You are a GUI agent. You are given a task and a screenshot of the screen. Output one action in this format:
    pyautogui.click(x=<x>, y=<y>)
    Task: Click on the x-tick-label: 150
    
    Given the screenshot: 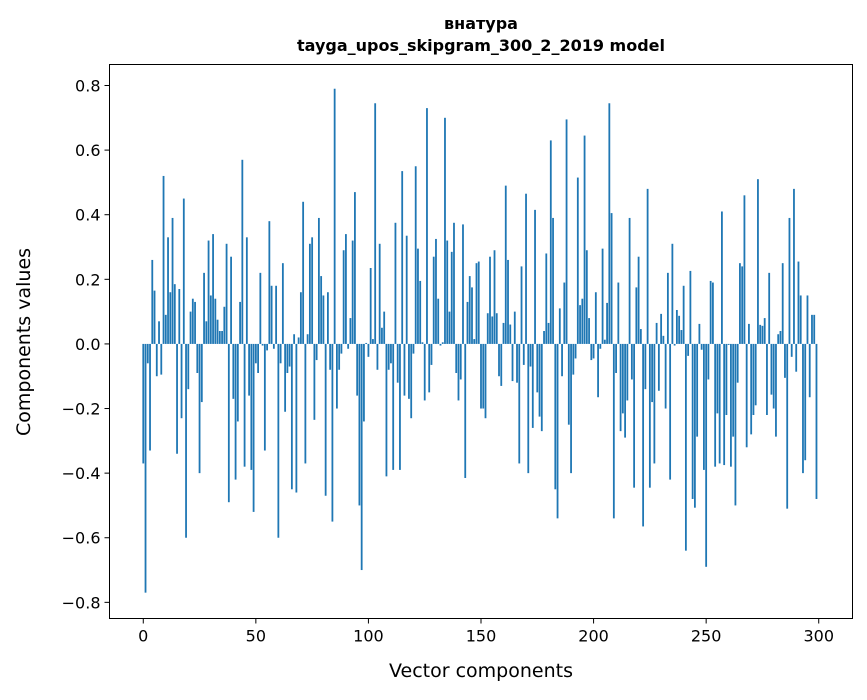 What is the action you would take?
    pyautogui.click(x=481, y=636)
    